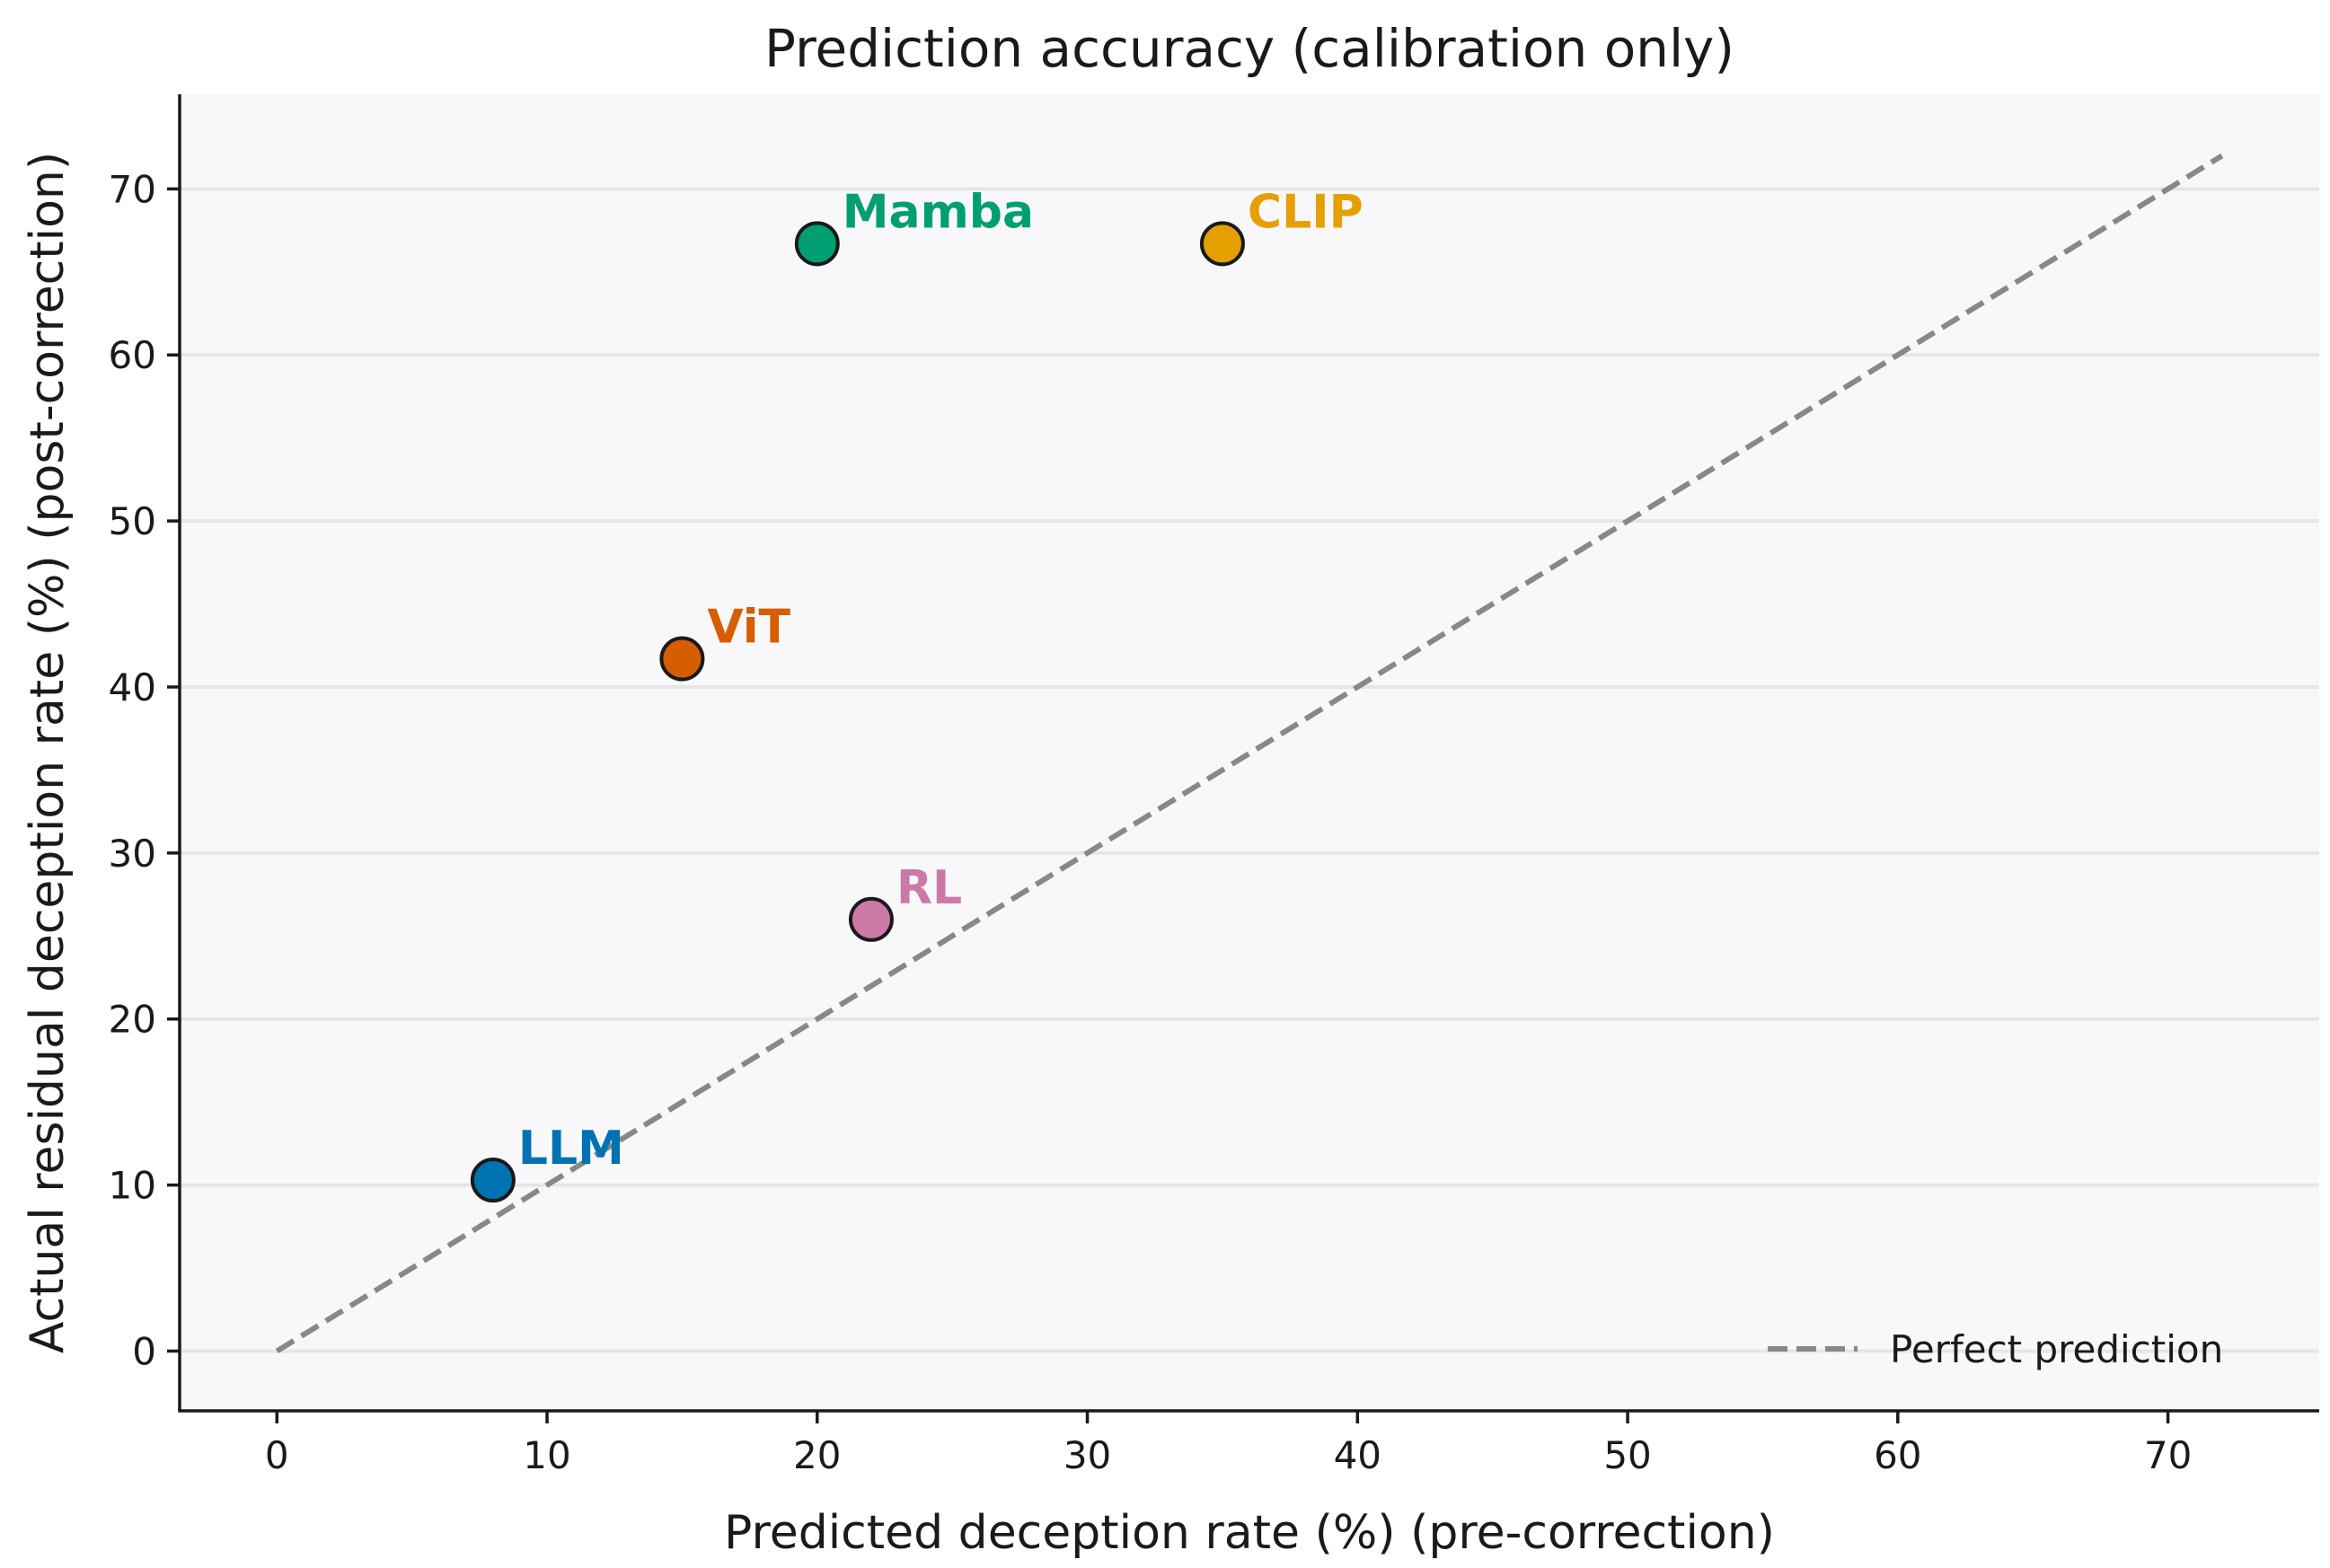 Image resolution: width=2330 pixels, height=1568 pixels. I want to click on x-tick-label: 40, so click(1357, 1455).